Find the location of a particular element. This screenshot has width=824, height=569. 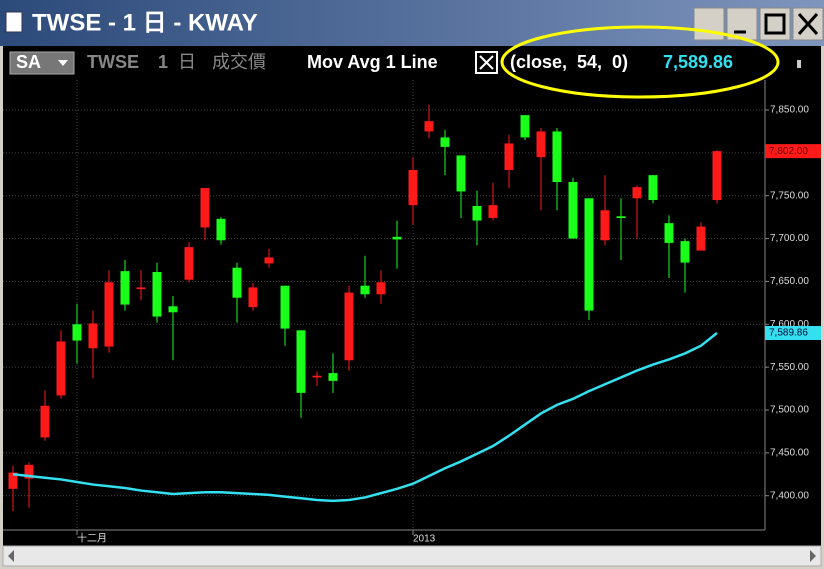

maximize-icon is located at coordinates (775, 24).